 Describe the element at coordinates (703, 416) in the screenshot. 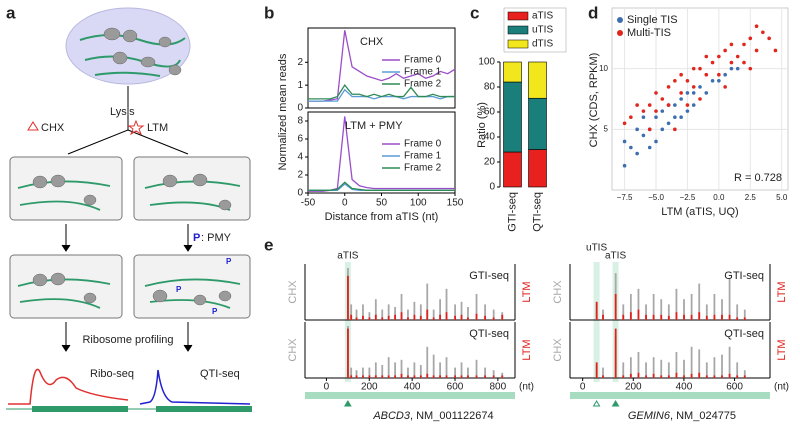

I see `accession: , NM_024775` at that location.